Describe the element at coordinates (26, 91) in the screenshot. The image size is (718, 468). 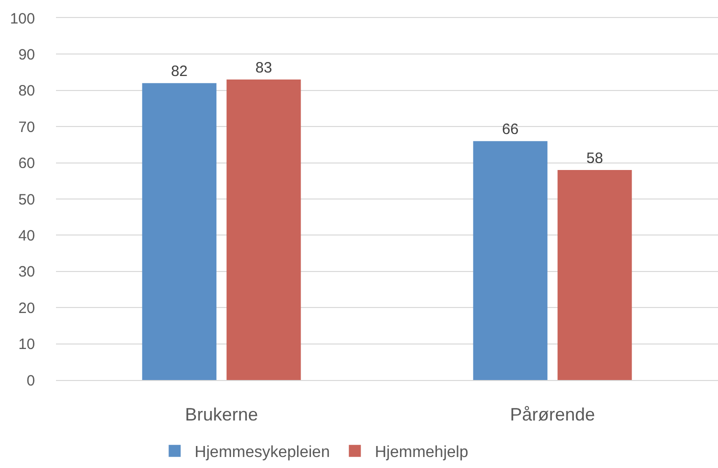
I see `y-tick-label: 80` at that location.